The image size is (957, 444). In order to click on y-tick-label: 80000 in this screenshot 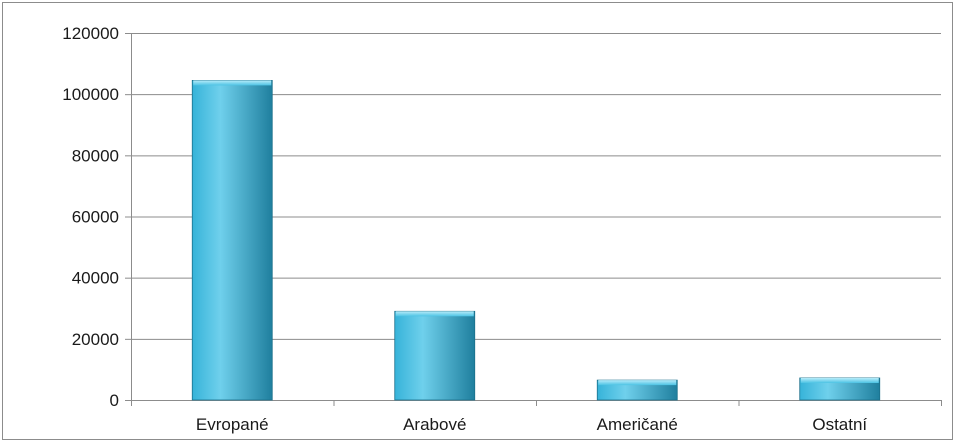, I will do `click(95, 155)`.